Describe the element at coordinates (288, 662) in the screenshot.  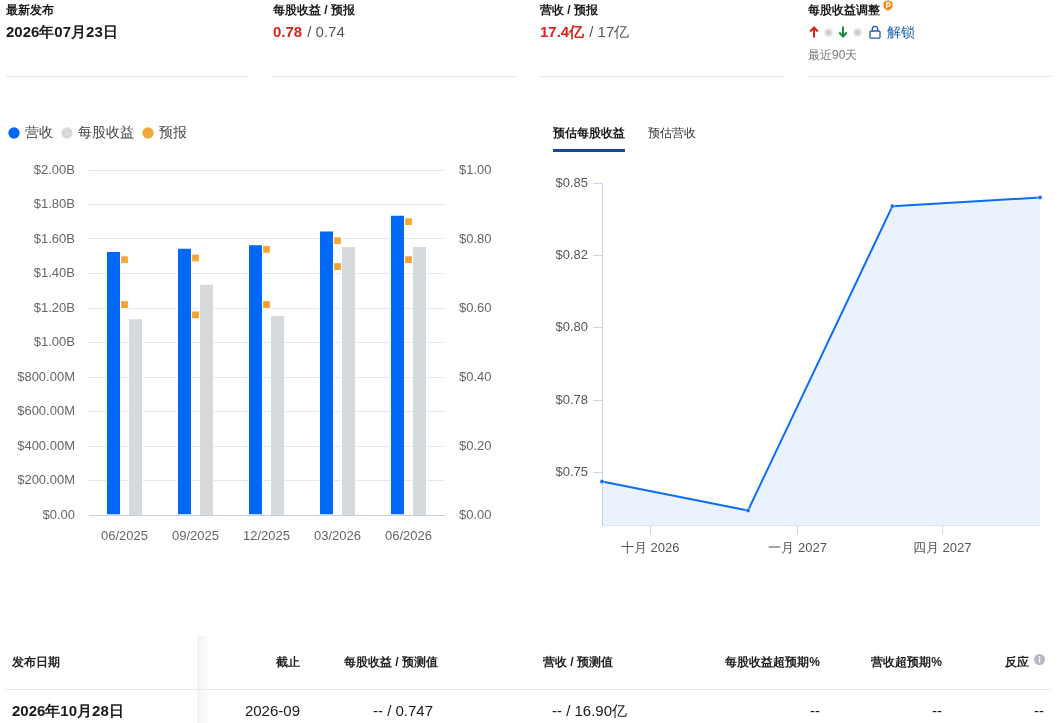
I see `text: 截止` at that location.